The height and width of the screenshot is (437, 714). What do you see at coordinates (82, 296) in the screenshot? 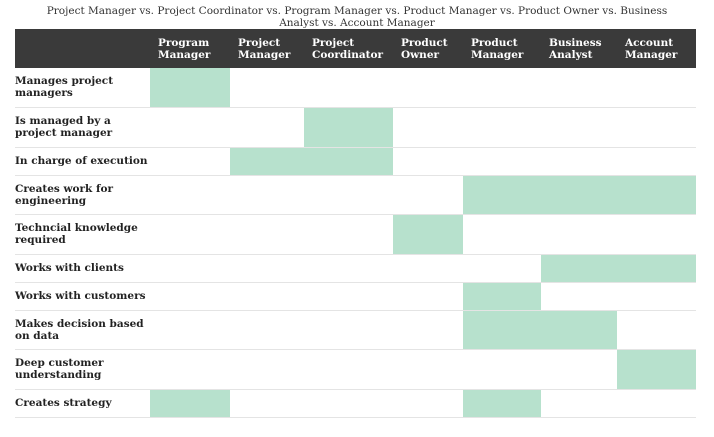
I see `row-label: Works with customers` at bounding box center [82, 296].